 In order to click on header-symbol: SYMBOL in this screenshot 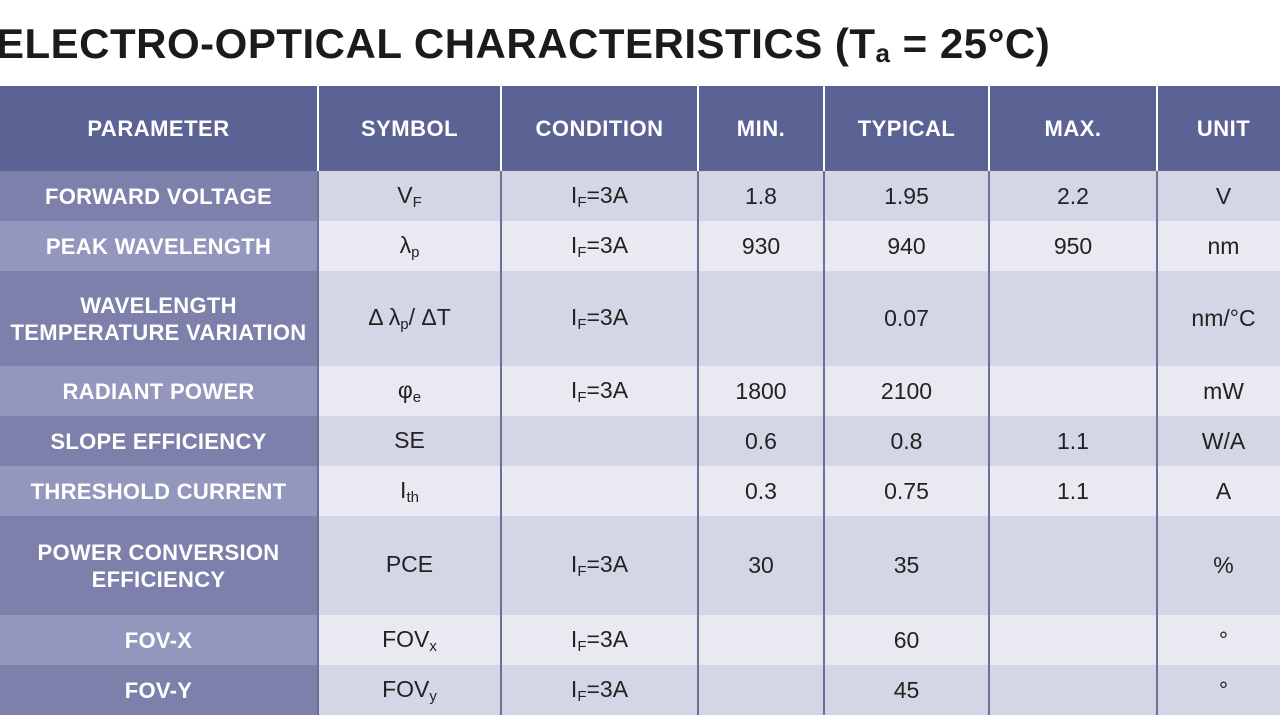, I will do `click(410, 128)`.